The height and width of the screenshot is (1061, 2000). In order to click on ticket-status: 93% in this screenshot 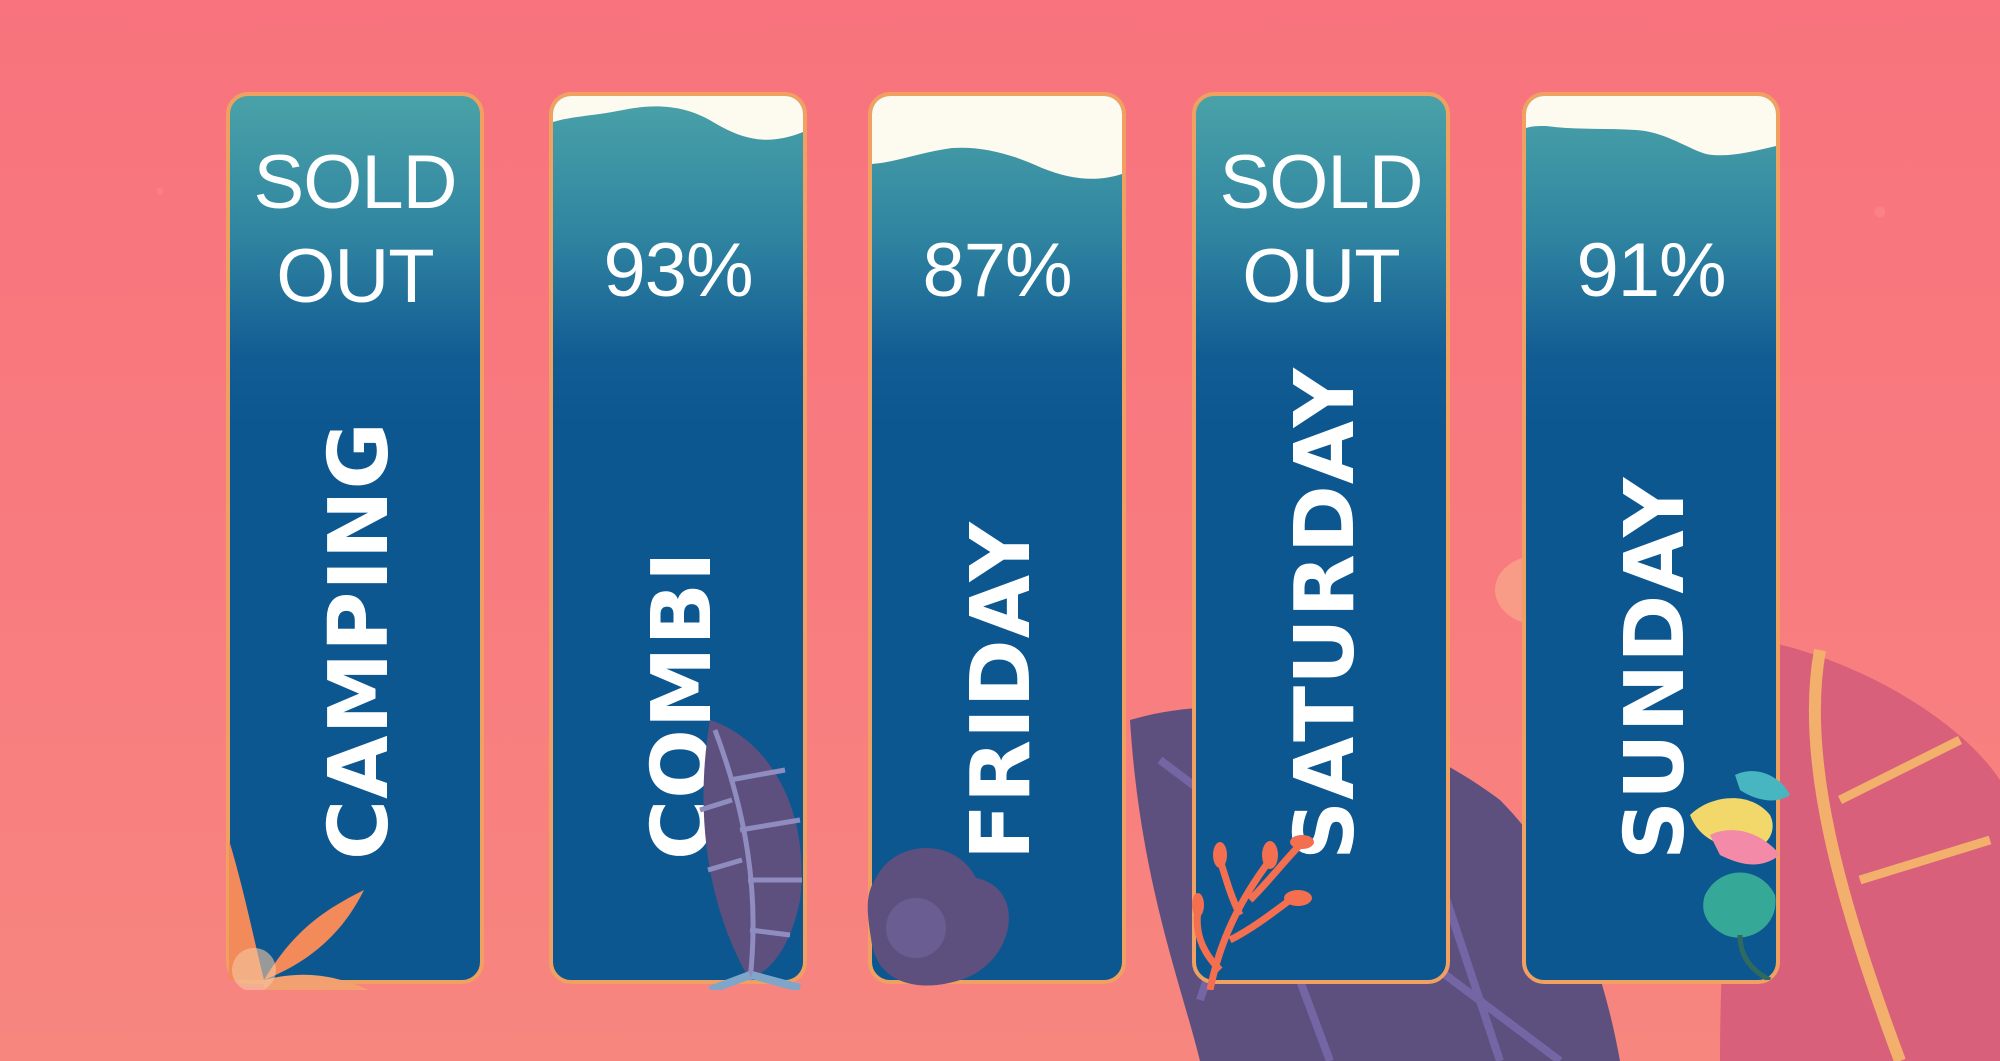, I will do `click(678, 270)`.